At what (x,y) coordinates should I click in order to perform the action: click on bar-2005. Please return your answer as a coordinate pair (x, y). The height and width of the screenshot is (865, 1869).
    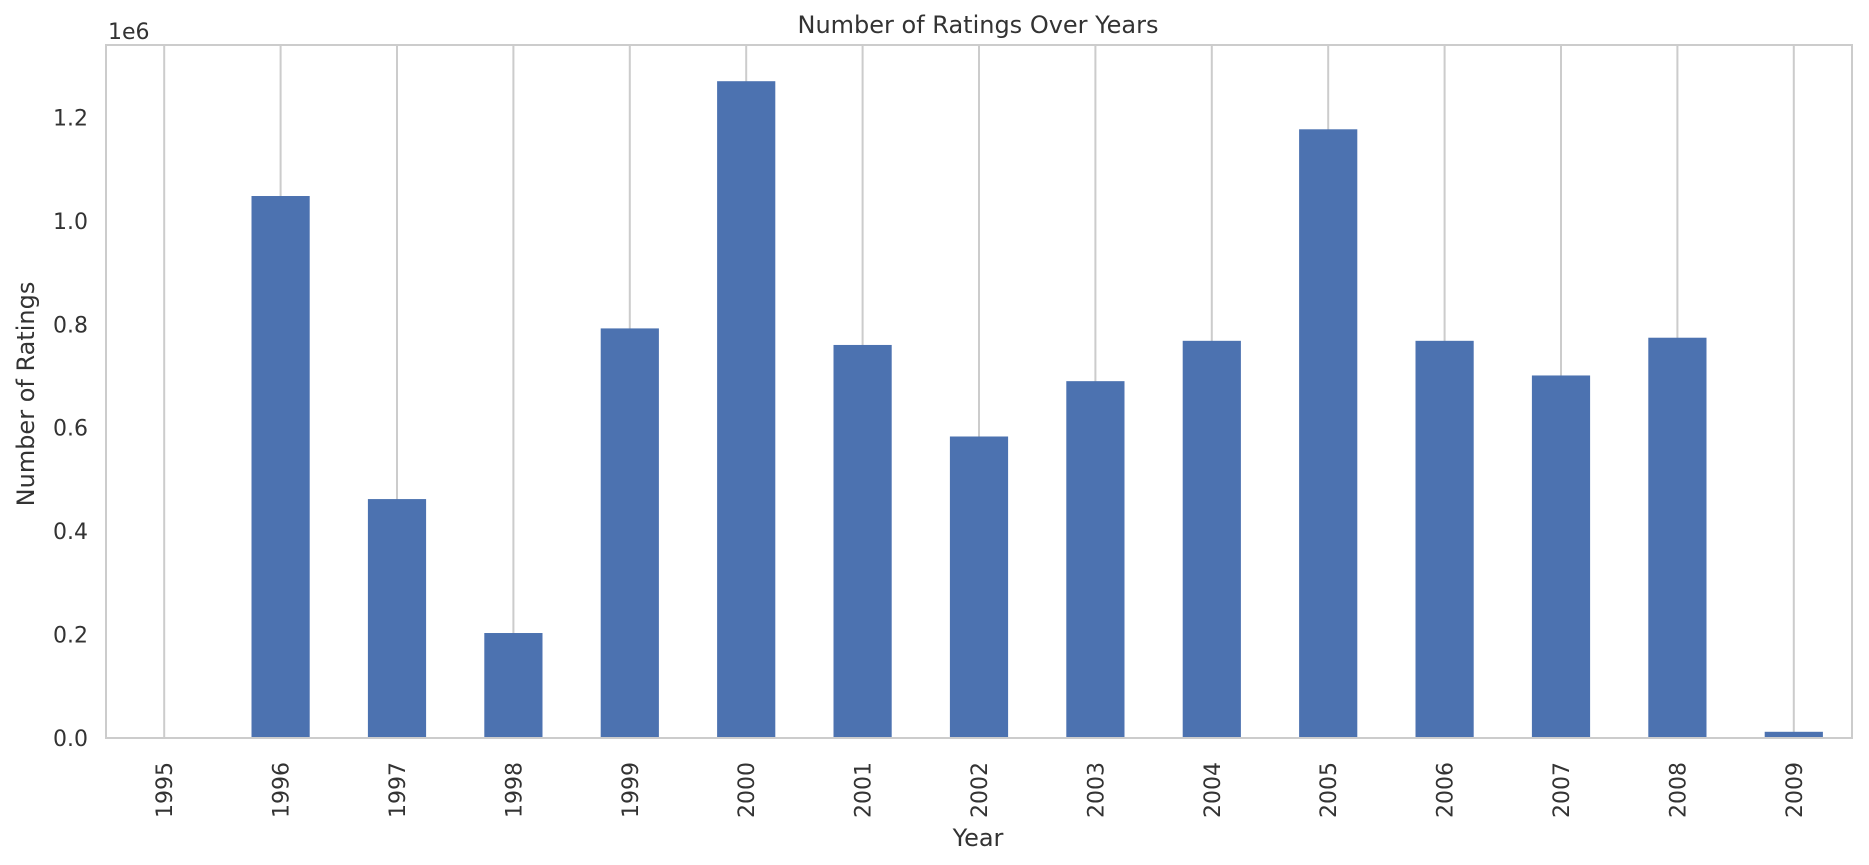
    Looking at the image, I should click on (1328, 434).